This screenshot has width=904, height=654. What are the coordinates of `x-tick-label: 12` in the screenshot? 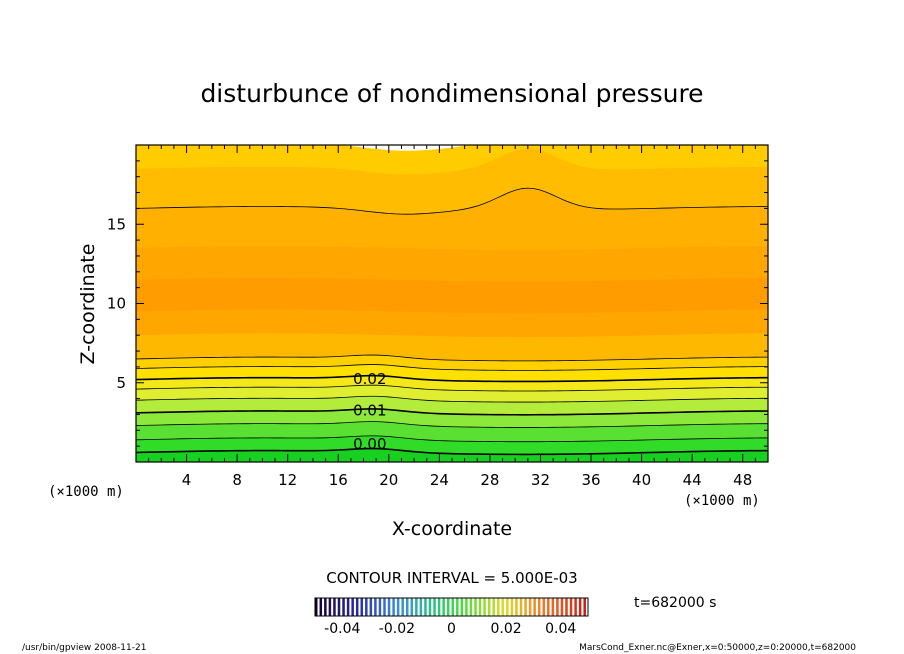 It's located at (287, 480).